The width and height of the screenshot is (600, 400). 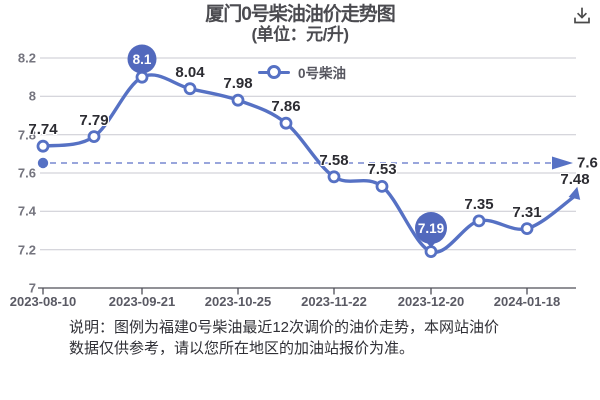 What do you see at coordinates (587, 163) in the screenshot?
I see `reference-price-label: 7.6` at bounding box center [587, 163].